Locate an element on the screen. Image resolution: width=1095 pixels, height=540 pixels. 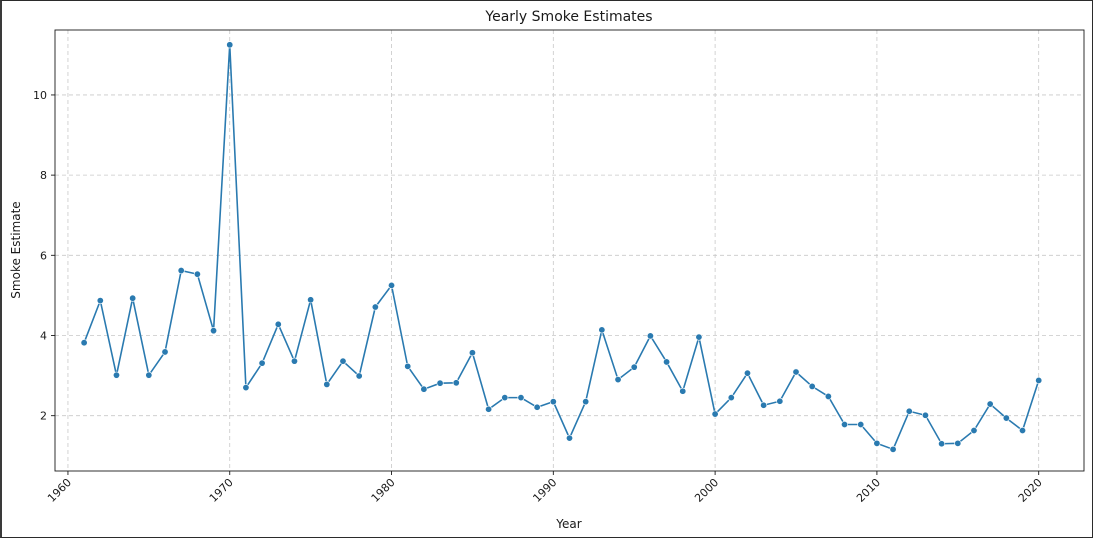
y-axis-label: Smoke Estimate is located at coordinates (16, 249).